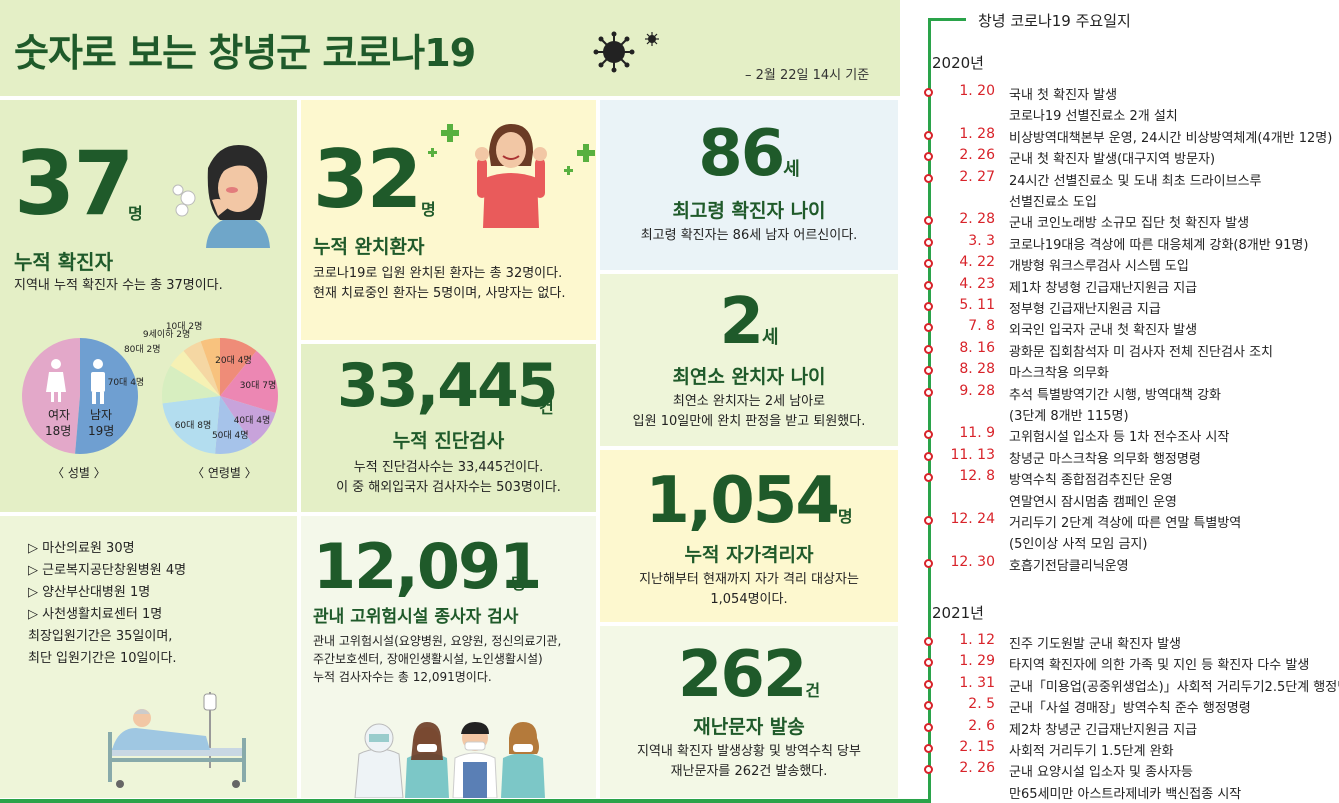  What do you see at coordinates (981, 240) in the screenshot?
I see `timeline-date: 3. 3` at bounding box center [981, 240].